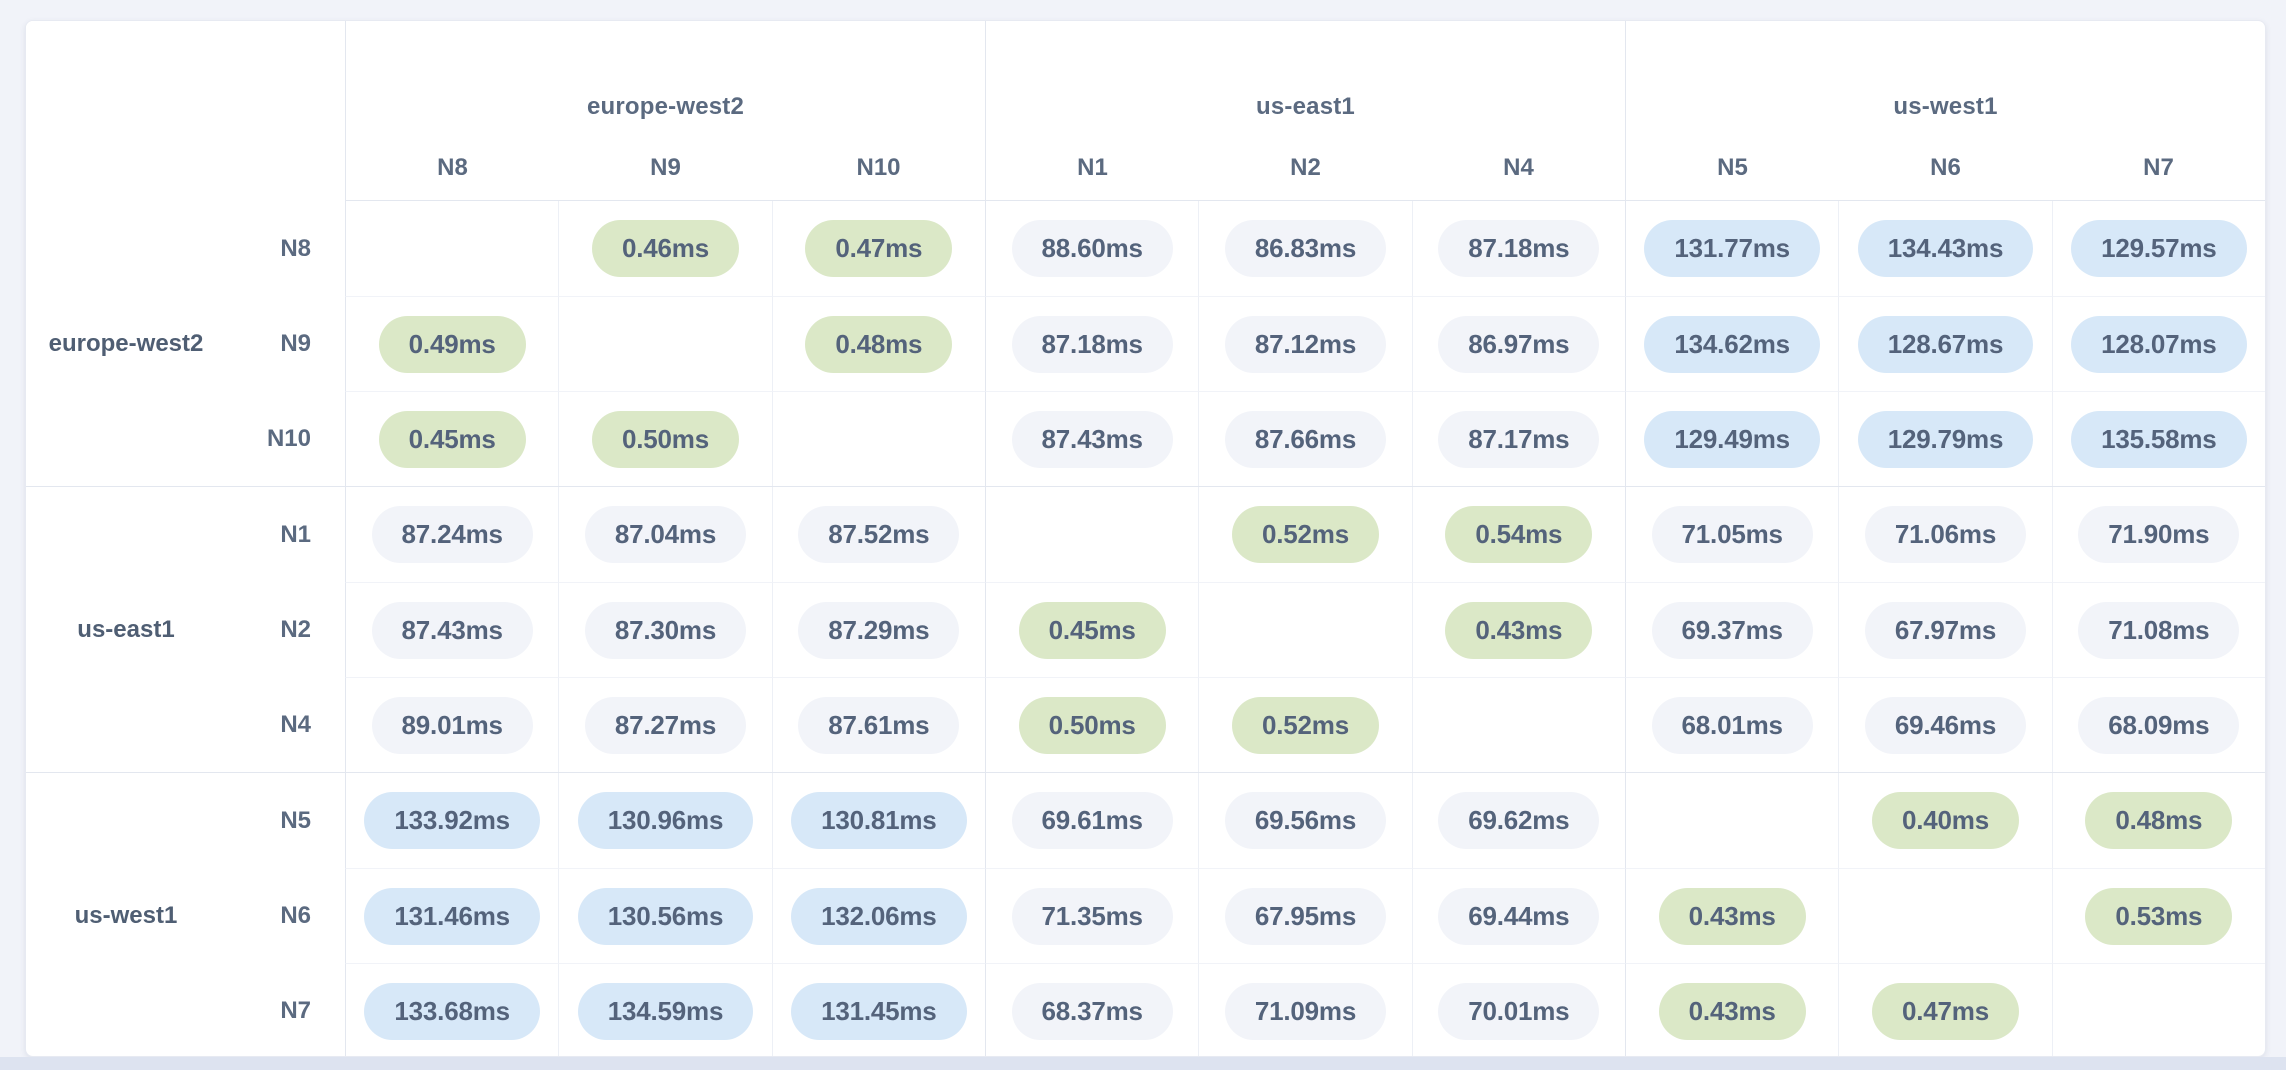 This screenshot has height=1070, width=2286. What do you see at coordinates (665, 630) in the screenshot?
I see `latency-pill: 87.30ms` at bounding box center [665, 630].